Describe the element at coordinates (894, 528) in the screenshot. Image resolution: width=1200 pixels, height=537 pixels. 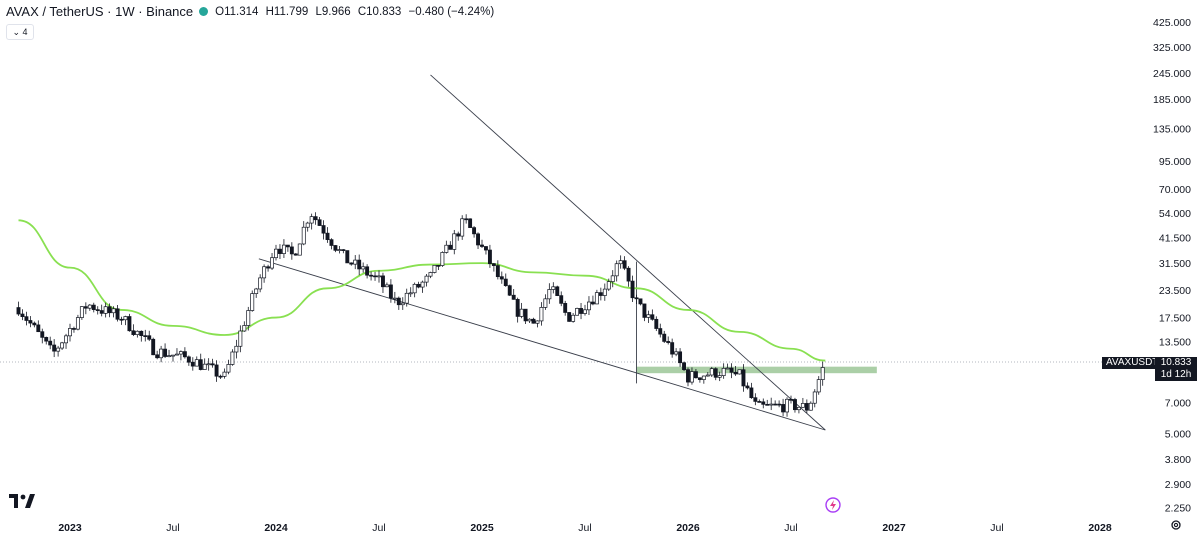
I see `x-tick-label: 2027` at that location.